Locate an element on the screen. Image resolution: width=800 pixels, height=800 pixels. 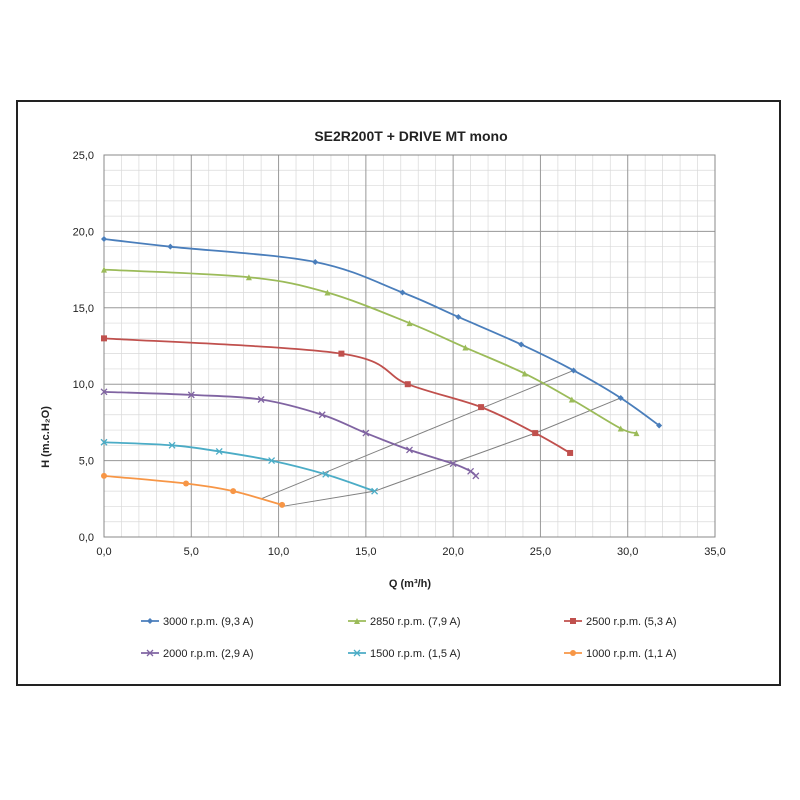
y-tick-label: 0,0 is located at coordinates (86, 538).